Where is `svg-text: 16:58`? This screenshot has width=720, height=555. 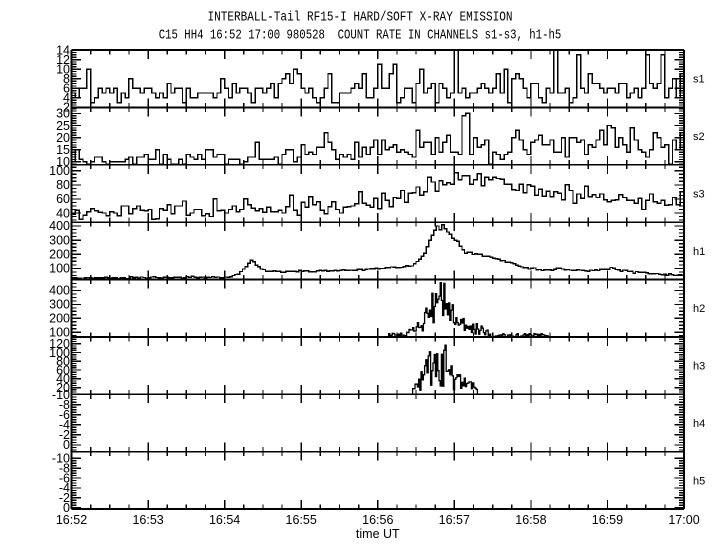 svg-text: 16:58 is located at coordinates (530, 520).